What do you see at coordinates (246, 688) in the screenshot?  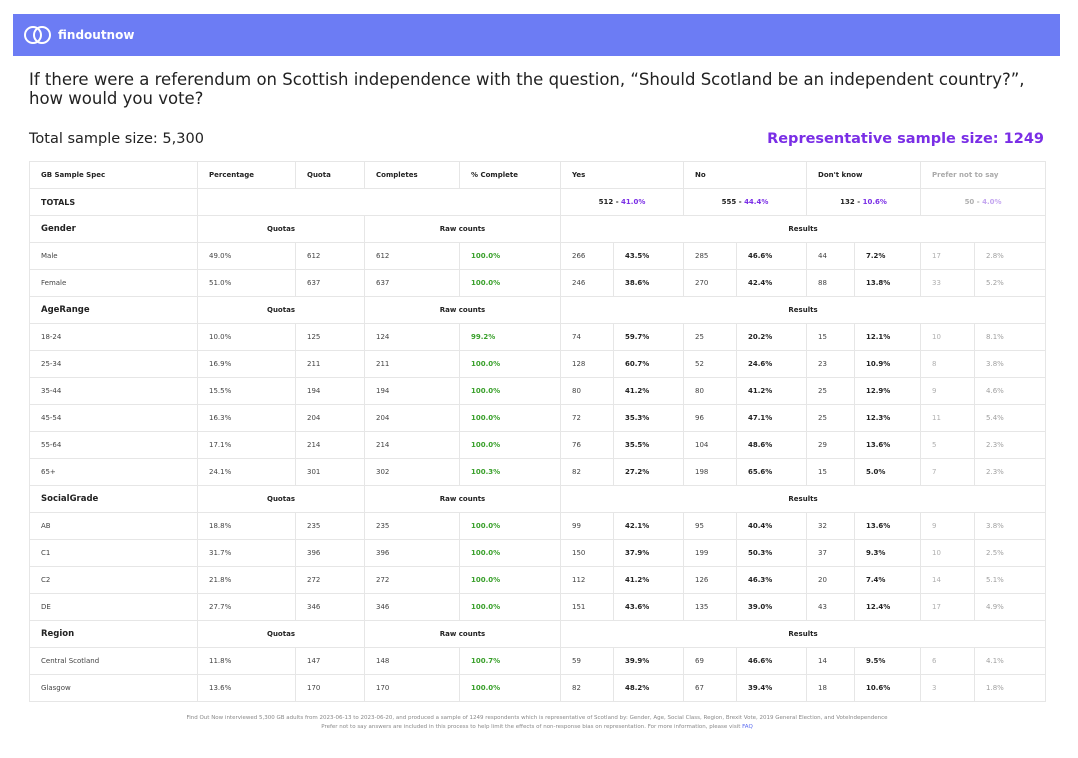 I see `row-percentage: 13.6%` at bounding box center [246, 688].